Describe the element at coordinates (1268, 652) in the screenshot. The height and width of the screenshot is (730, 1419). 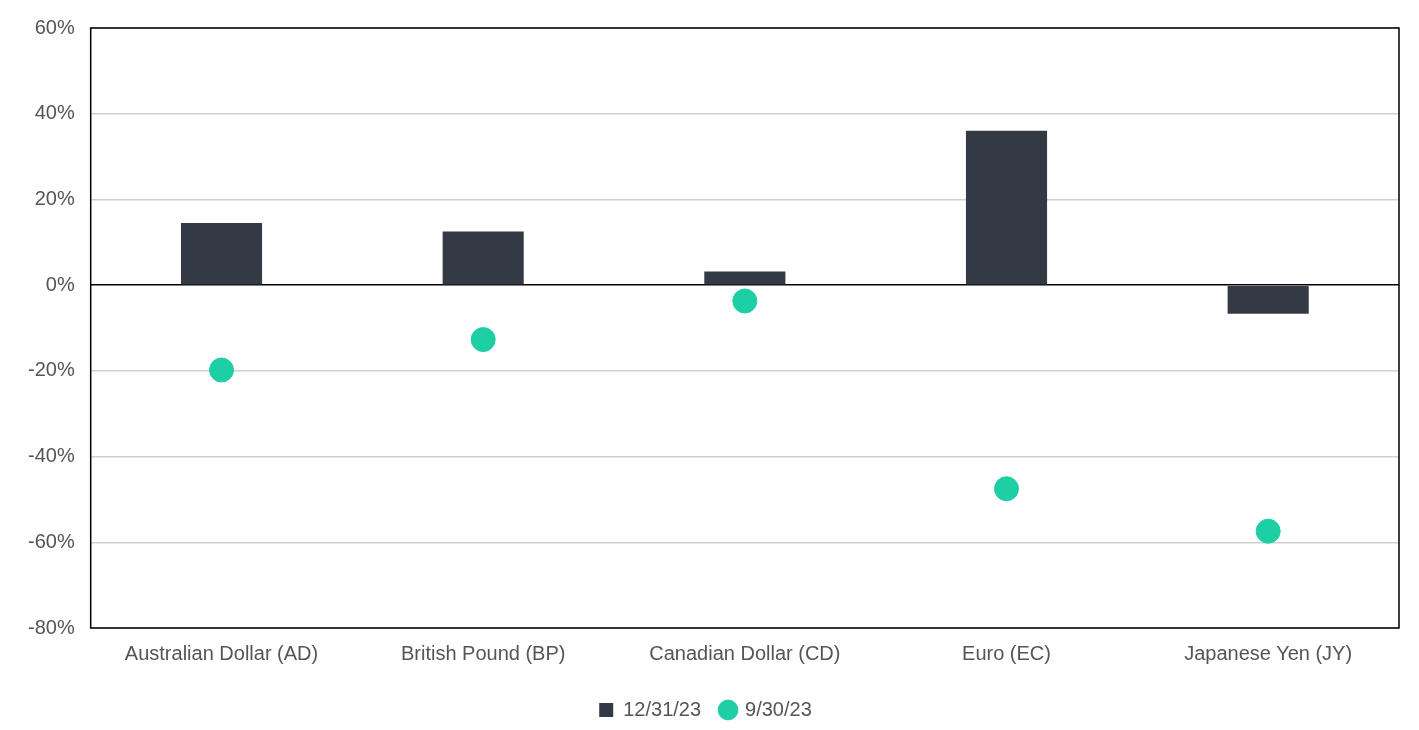
I see `x-tick-label: Japanese Yen (JY)` at that location.